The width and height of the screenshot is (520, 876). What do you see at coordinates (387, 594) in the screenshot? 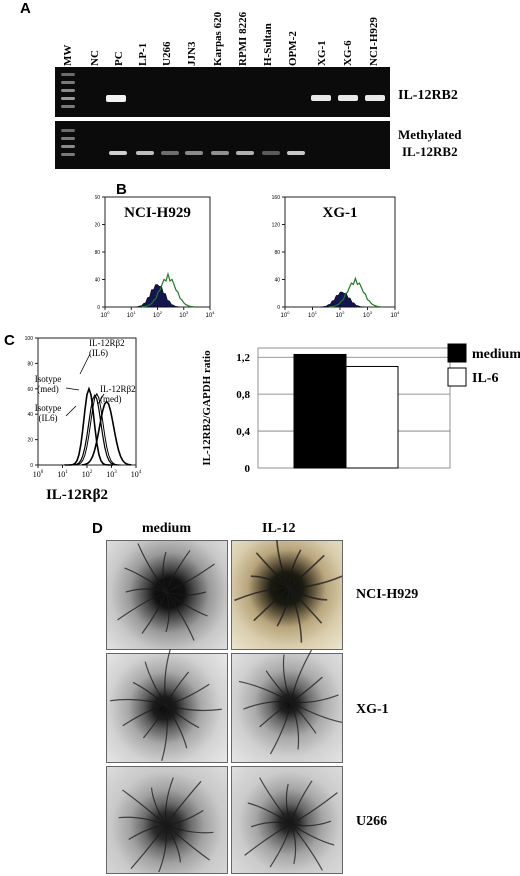
I see `row-label-ncih929: NCI-H929` at bounding box center [387, 594].